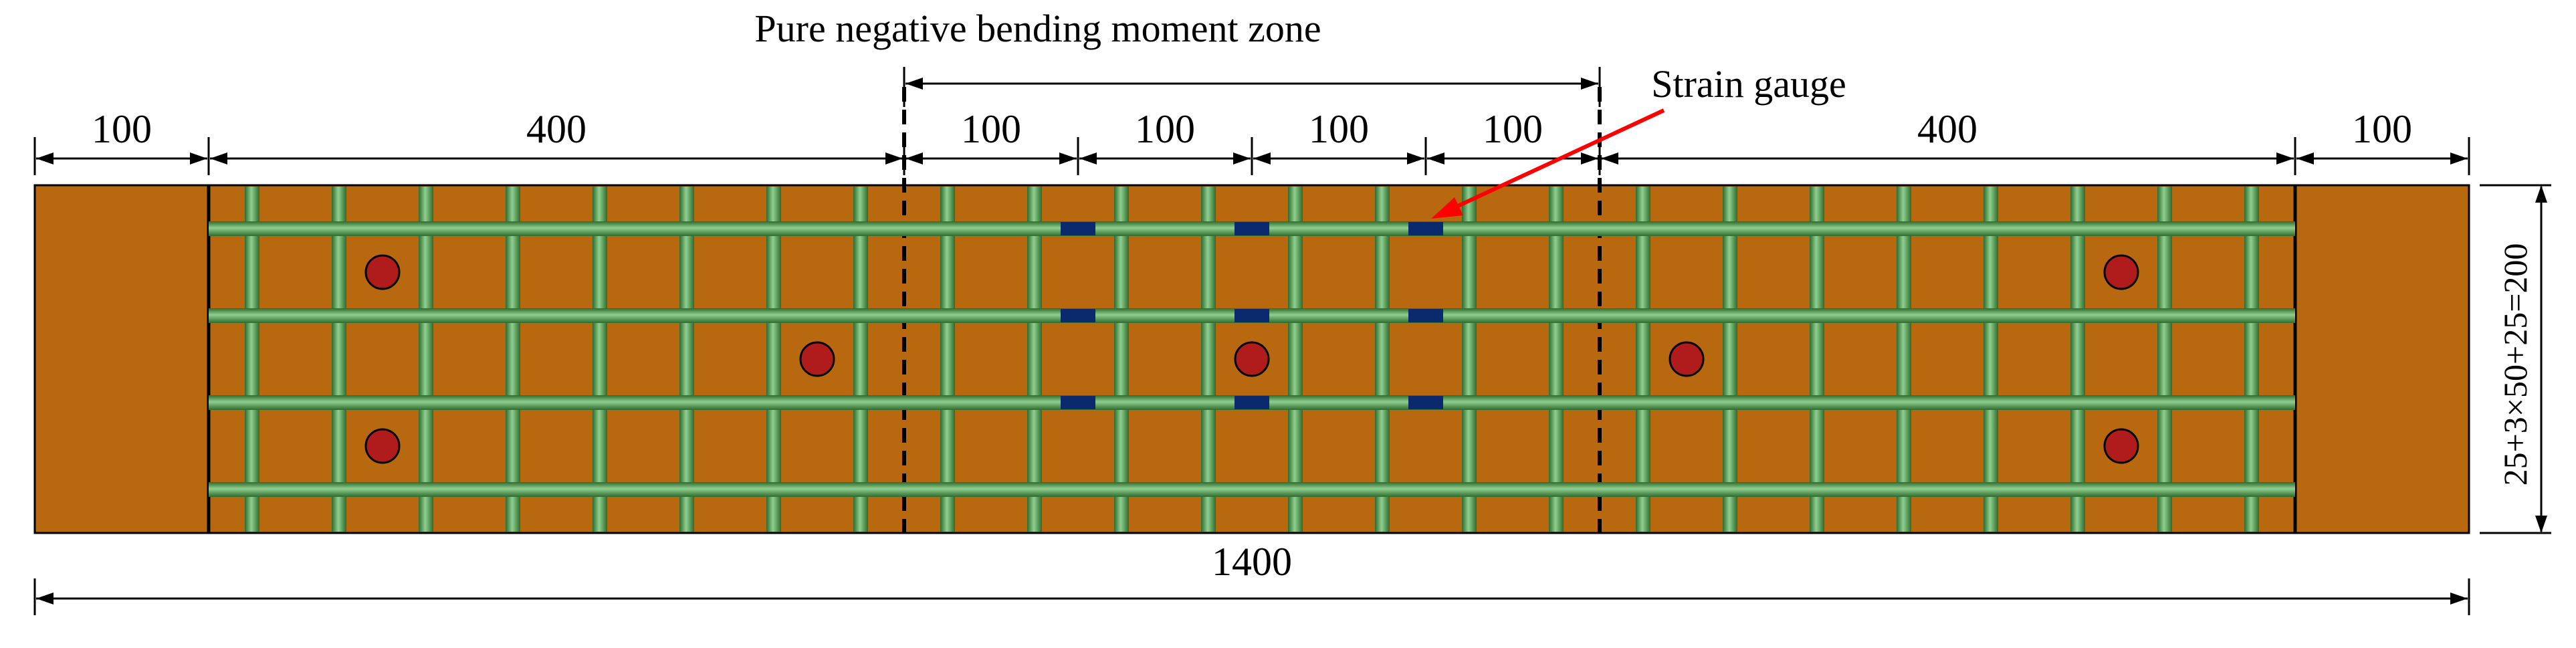 This screenshot has width=2576, height=648. What do you see at coordinates (1550, 162) in the screenshot?
I see `gauge-leader-line` at bounding box center [1550, 162].